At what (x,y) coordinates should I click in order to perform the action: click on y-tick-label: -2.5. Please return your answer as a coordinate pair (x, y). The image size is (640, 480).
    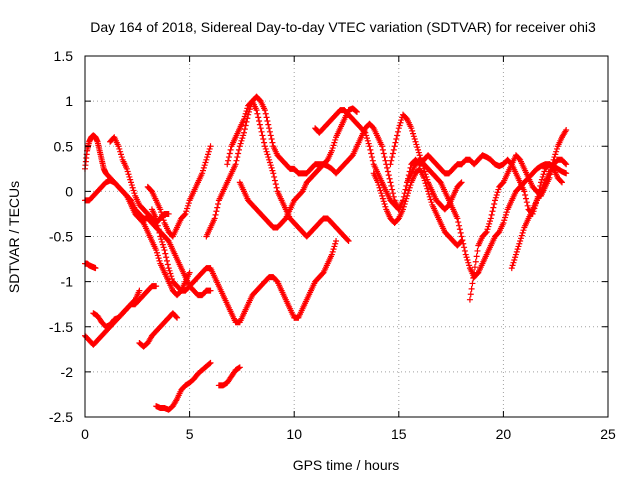
    Looking at the image, I should click on (61, 417).